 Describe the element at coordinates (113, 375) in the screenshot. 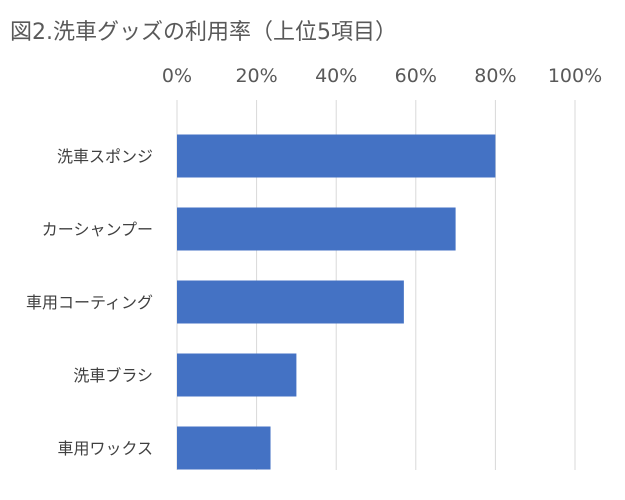

I see `category-label: 洗車ブラシ` at that location.